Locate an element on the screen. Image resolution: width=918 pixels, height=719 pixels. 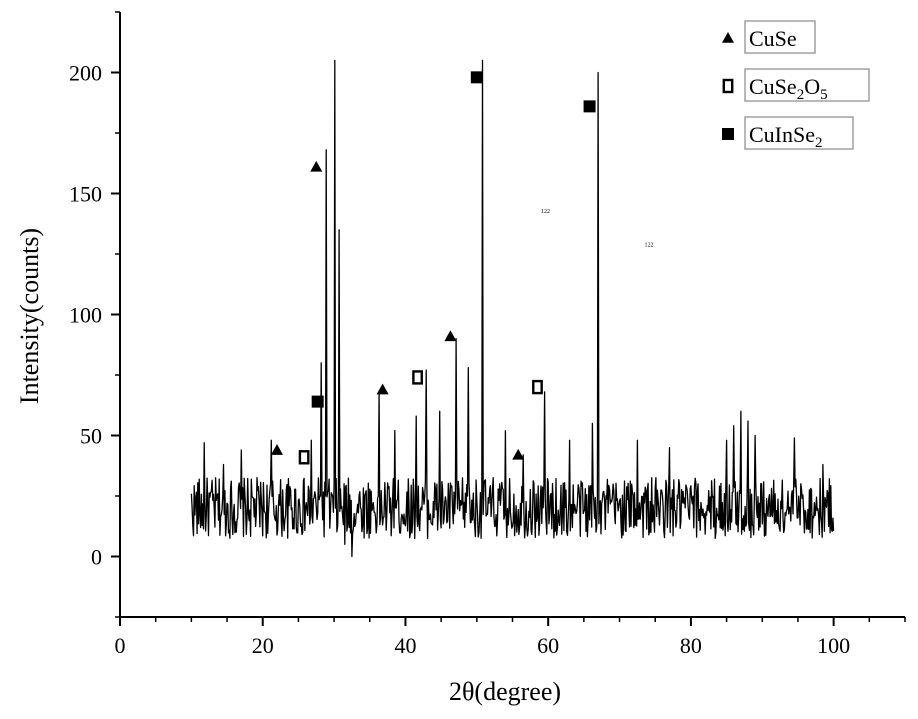
x-tick-label: 80 is located at coordinates (691, 645).